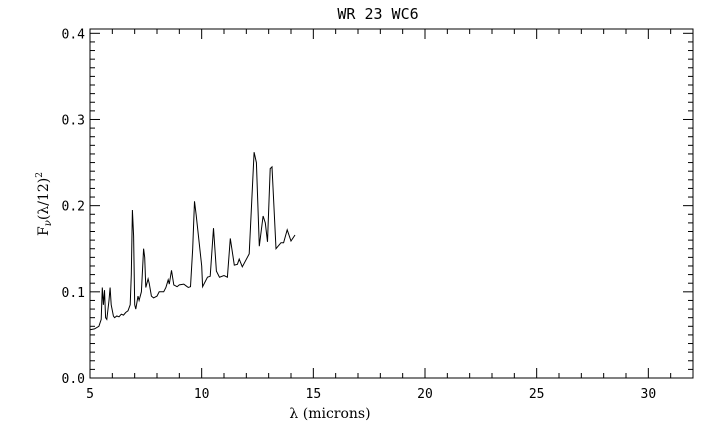  I want to click on y-tick-label: 0.1, so click(73, 293).